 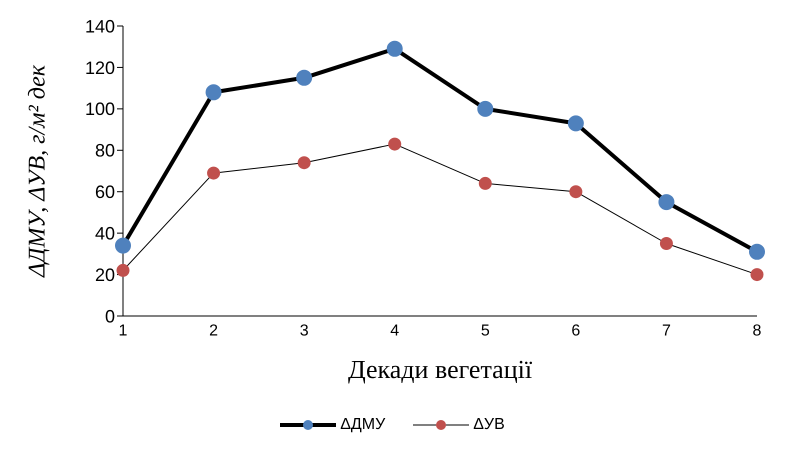 I want to click on x-tick-label: 5, so click(x=485, y=331).